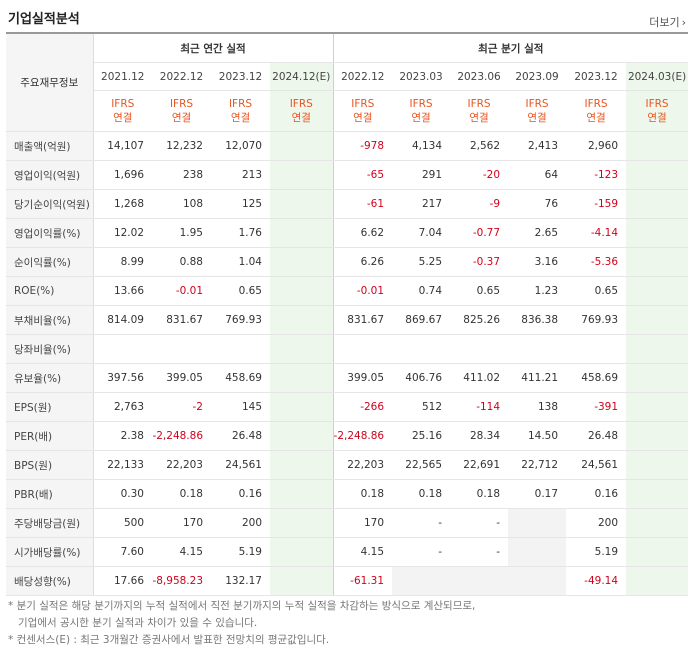 The height and width of the screenshot is (649, 694). I want to click on row-label: 영업이익률(%), so click(50, 233).